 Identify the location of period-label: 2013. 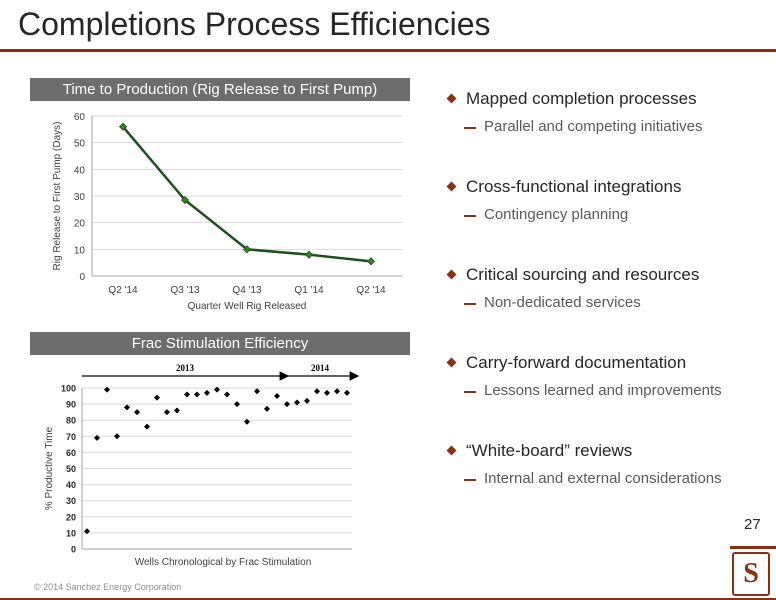
(185, 368).